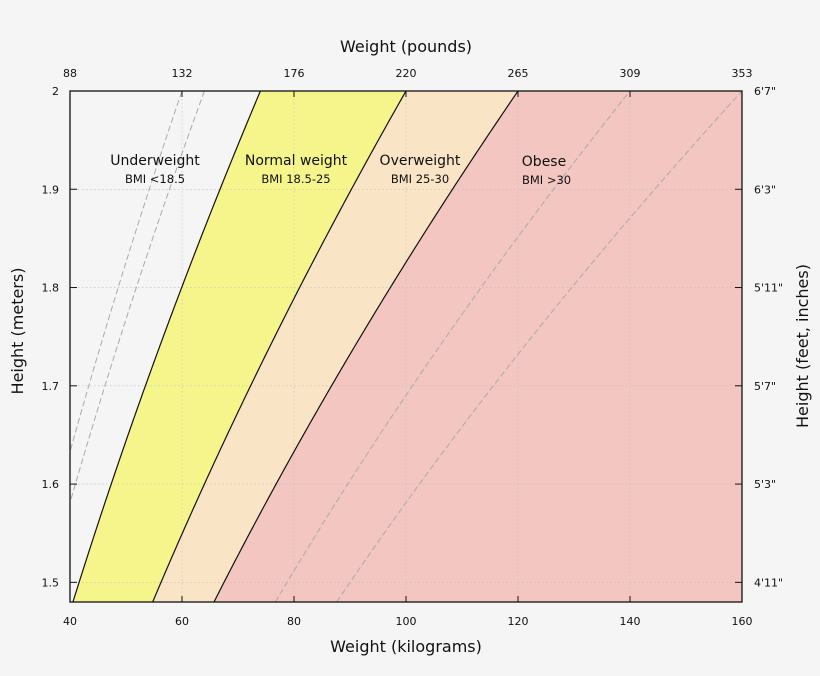  I want to click on region-bmi-label: BMI 25-30, so click(420, 179).